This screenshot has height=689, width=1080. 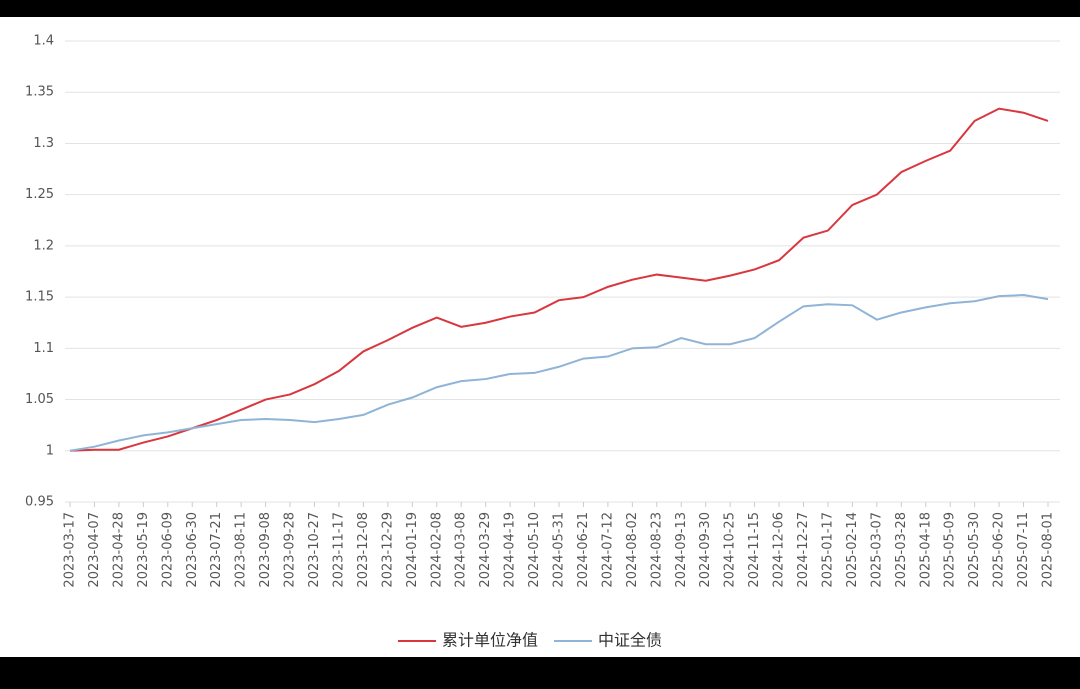 What do you see at coordinates (827, 550) in the screenshot?
I see `x-tick-label: 2025-01-17` at bounding box center [827, 550].